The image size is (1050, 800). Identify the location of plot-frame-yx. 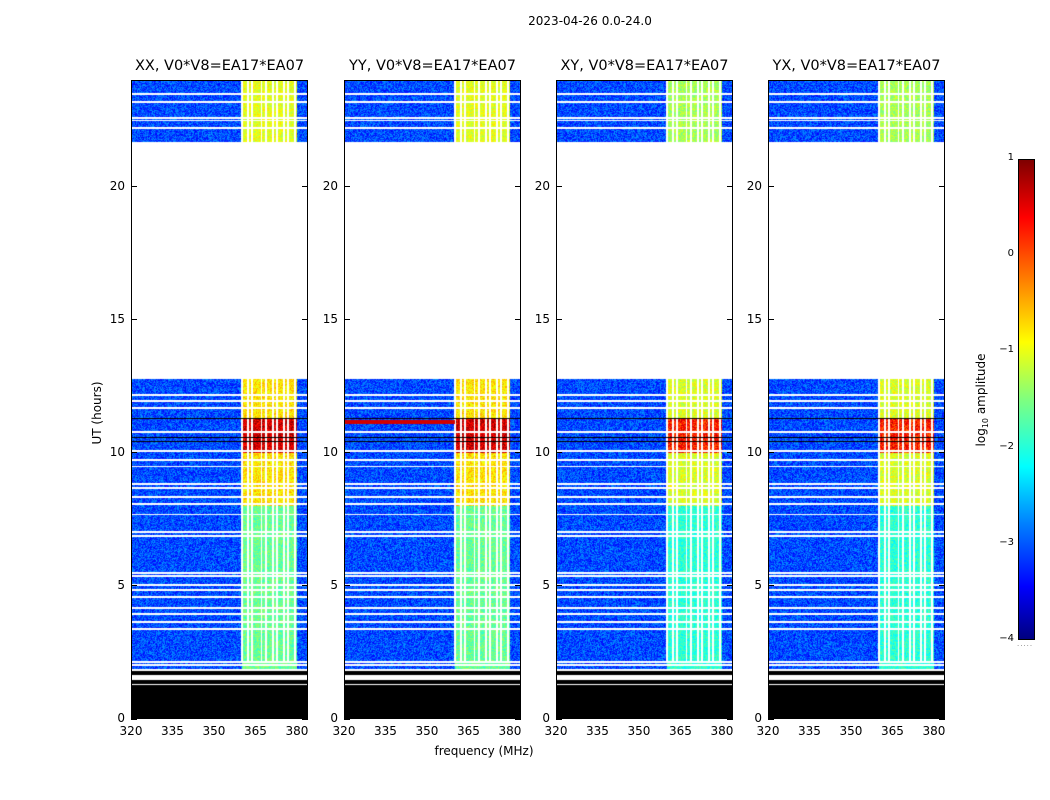
(856, 399).